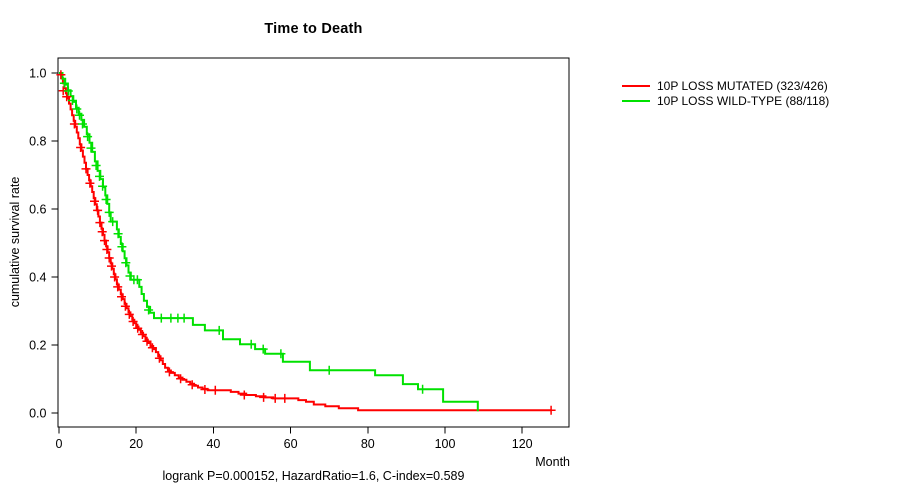 This screenshot has width=900, height=500. What do you see at coordinates (636, 100) in the screenshot?
I see `legend-line-wildtype-icon` at bounding box center [636, 100].